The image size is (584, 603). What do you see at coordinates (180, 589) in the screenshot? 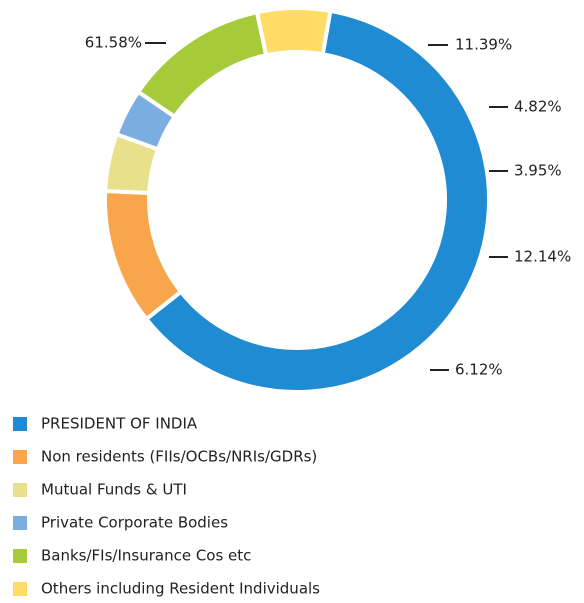
I see `legend-label: Others including Resident Individuals` at bounding box center [180, 589].